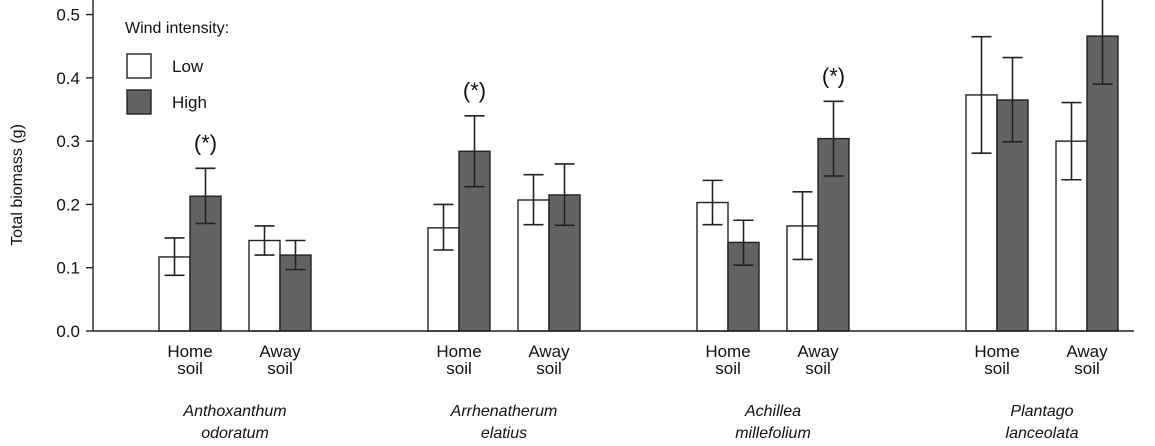 This screenshot has width=1155, height=446. I want to click on species-label: odoratum, so click(235, 433).